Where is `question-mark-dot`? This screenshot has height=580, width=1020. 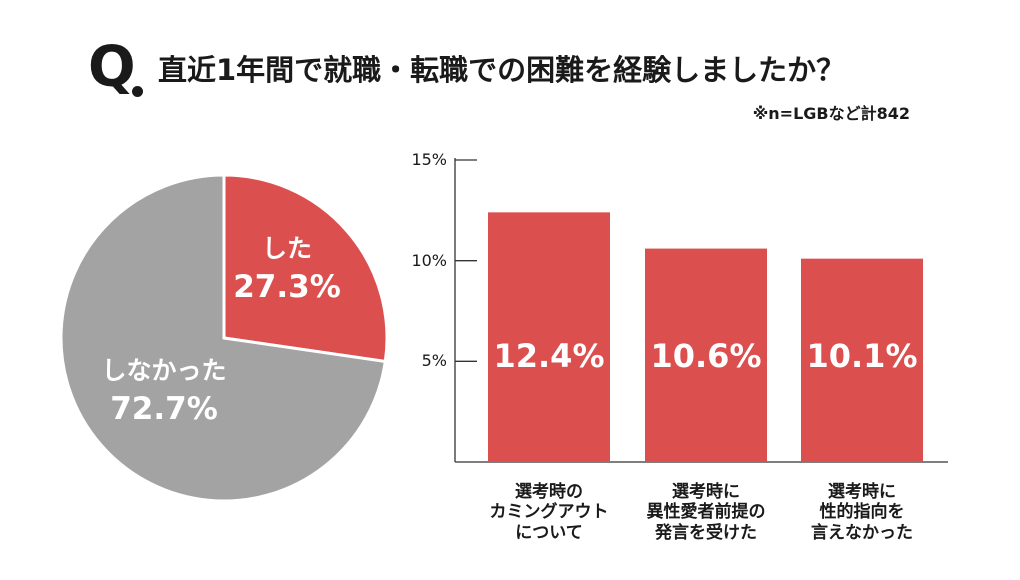 question-mark-dot is located at coordinates (137, 91).